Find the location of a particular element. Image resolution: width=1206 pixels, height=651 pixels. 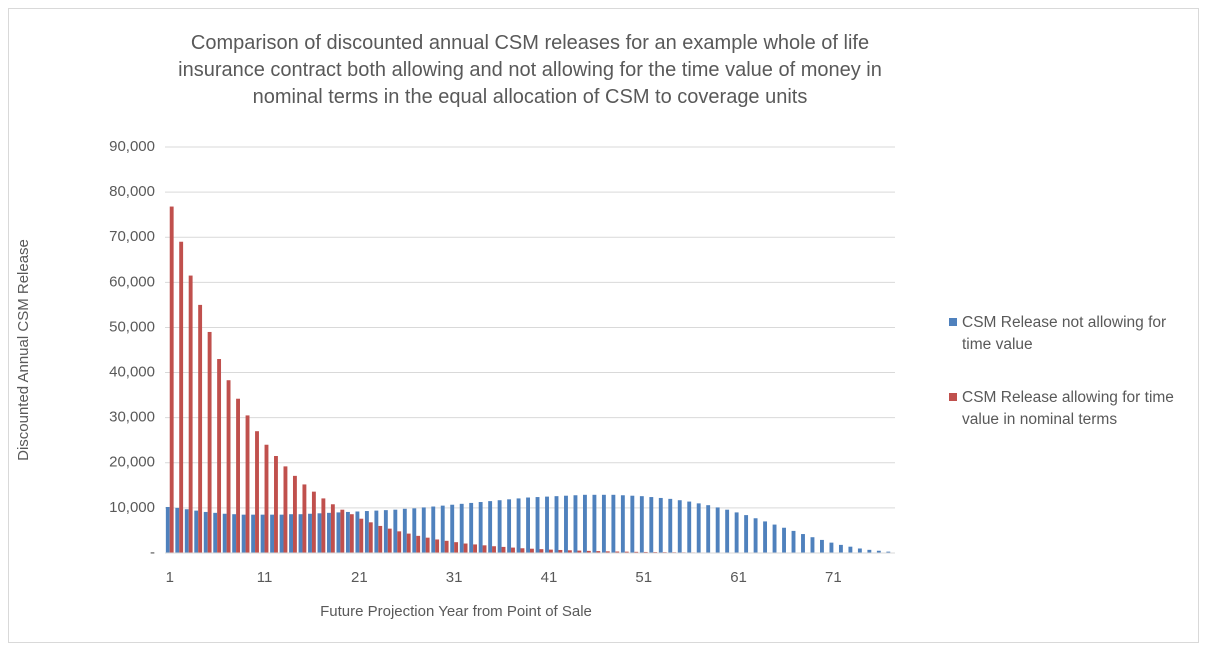

x-tick-label: 71 is located at coordinates (833, 577).